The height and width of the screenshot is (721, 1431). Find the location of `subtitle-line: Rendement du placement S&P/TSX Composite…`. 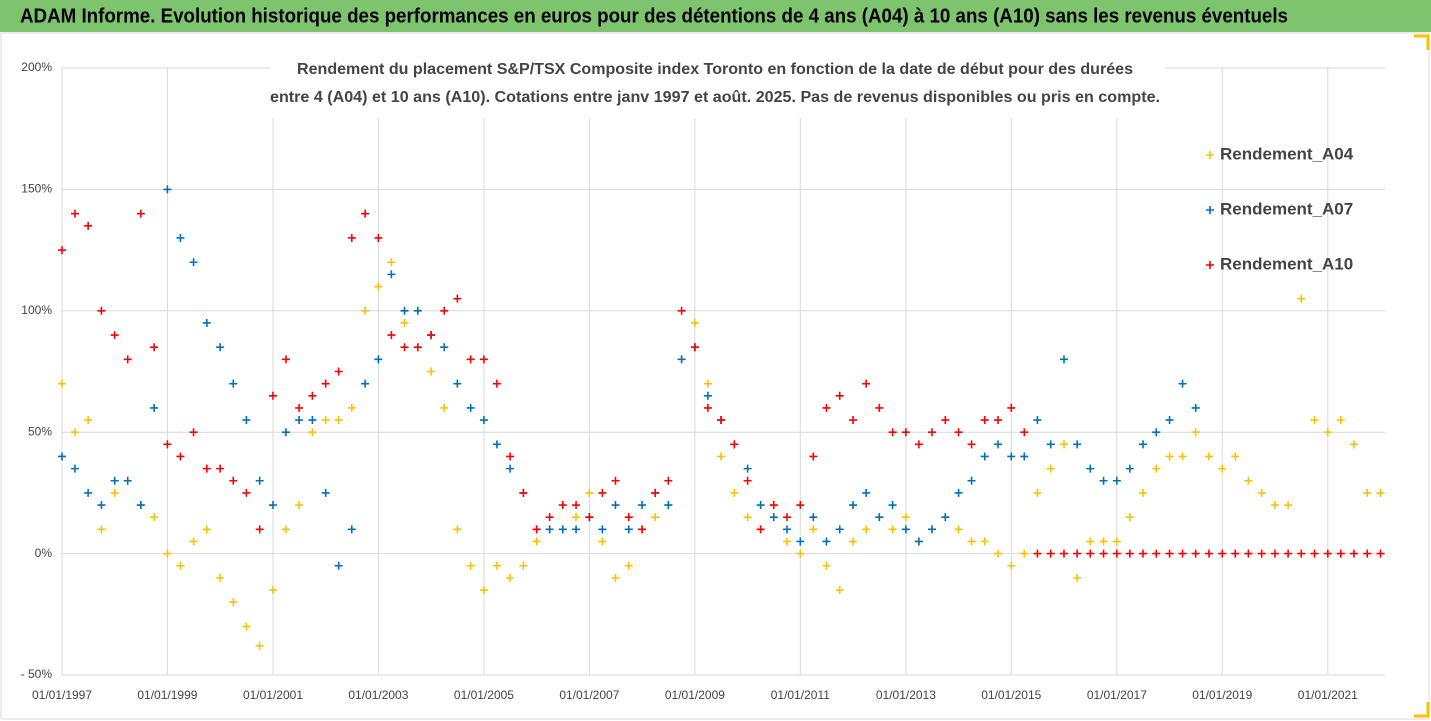

subtitle-line: Rendement du placement S&P/TSX Composite… is located at coordinates (715, 69).